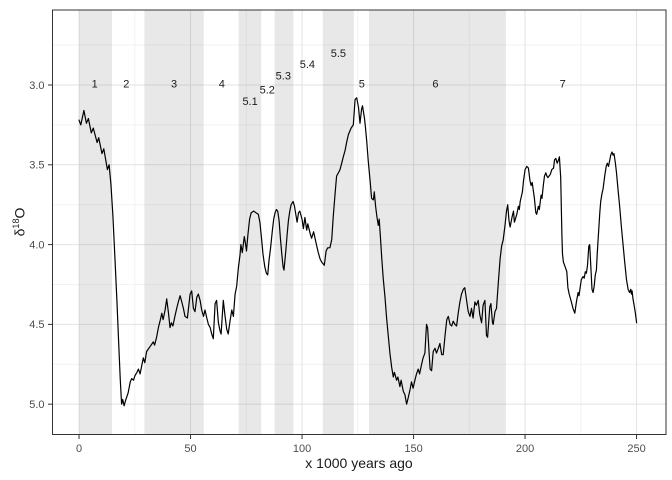 This screenshot has width=672, height=480. I want to click on stage-label-5-1: 5.1, so click(249, 102).